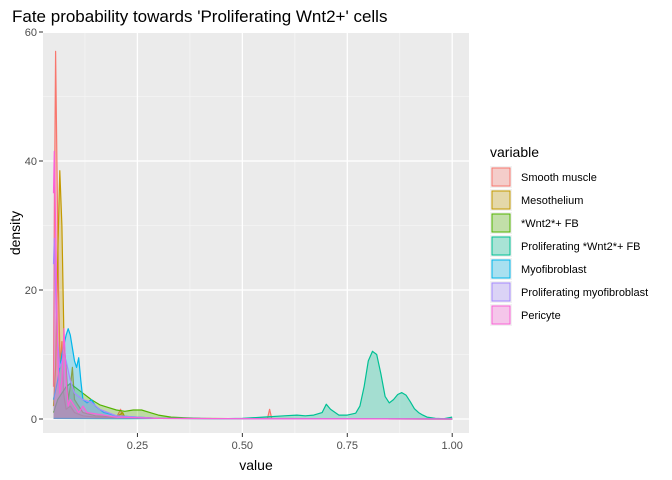  I want to click on legend-label-4: Myofibroblast, so click(553, 270).